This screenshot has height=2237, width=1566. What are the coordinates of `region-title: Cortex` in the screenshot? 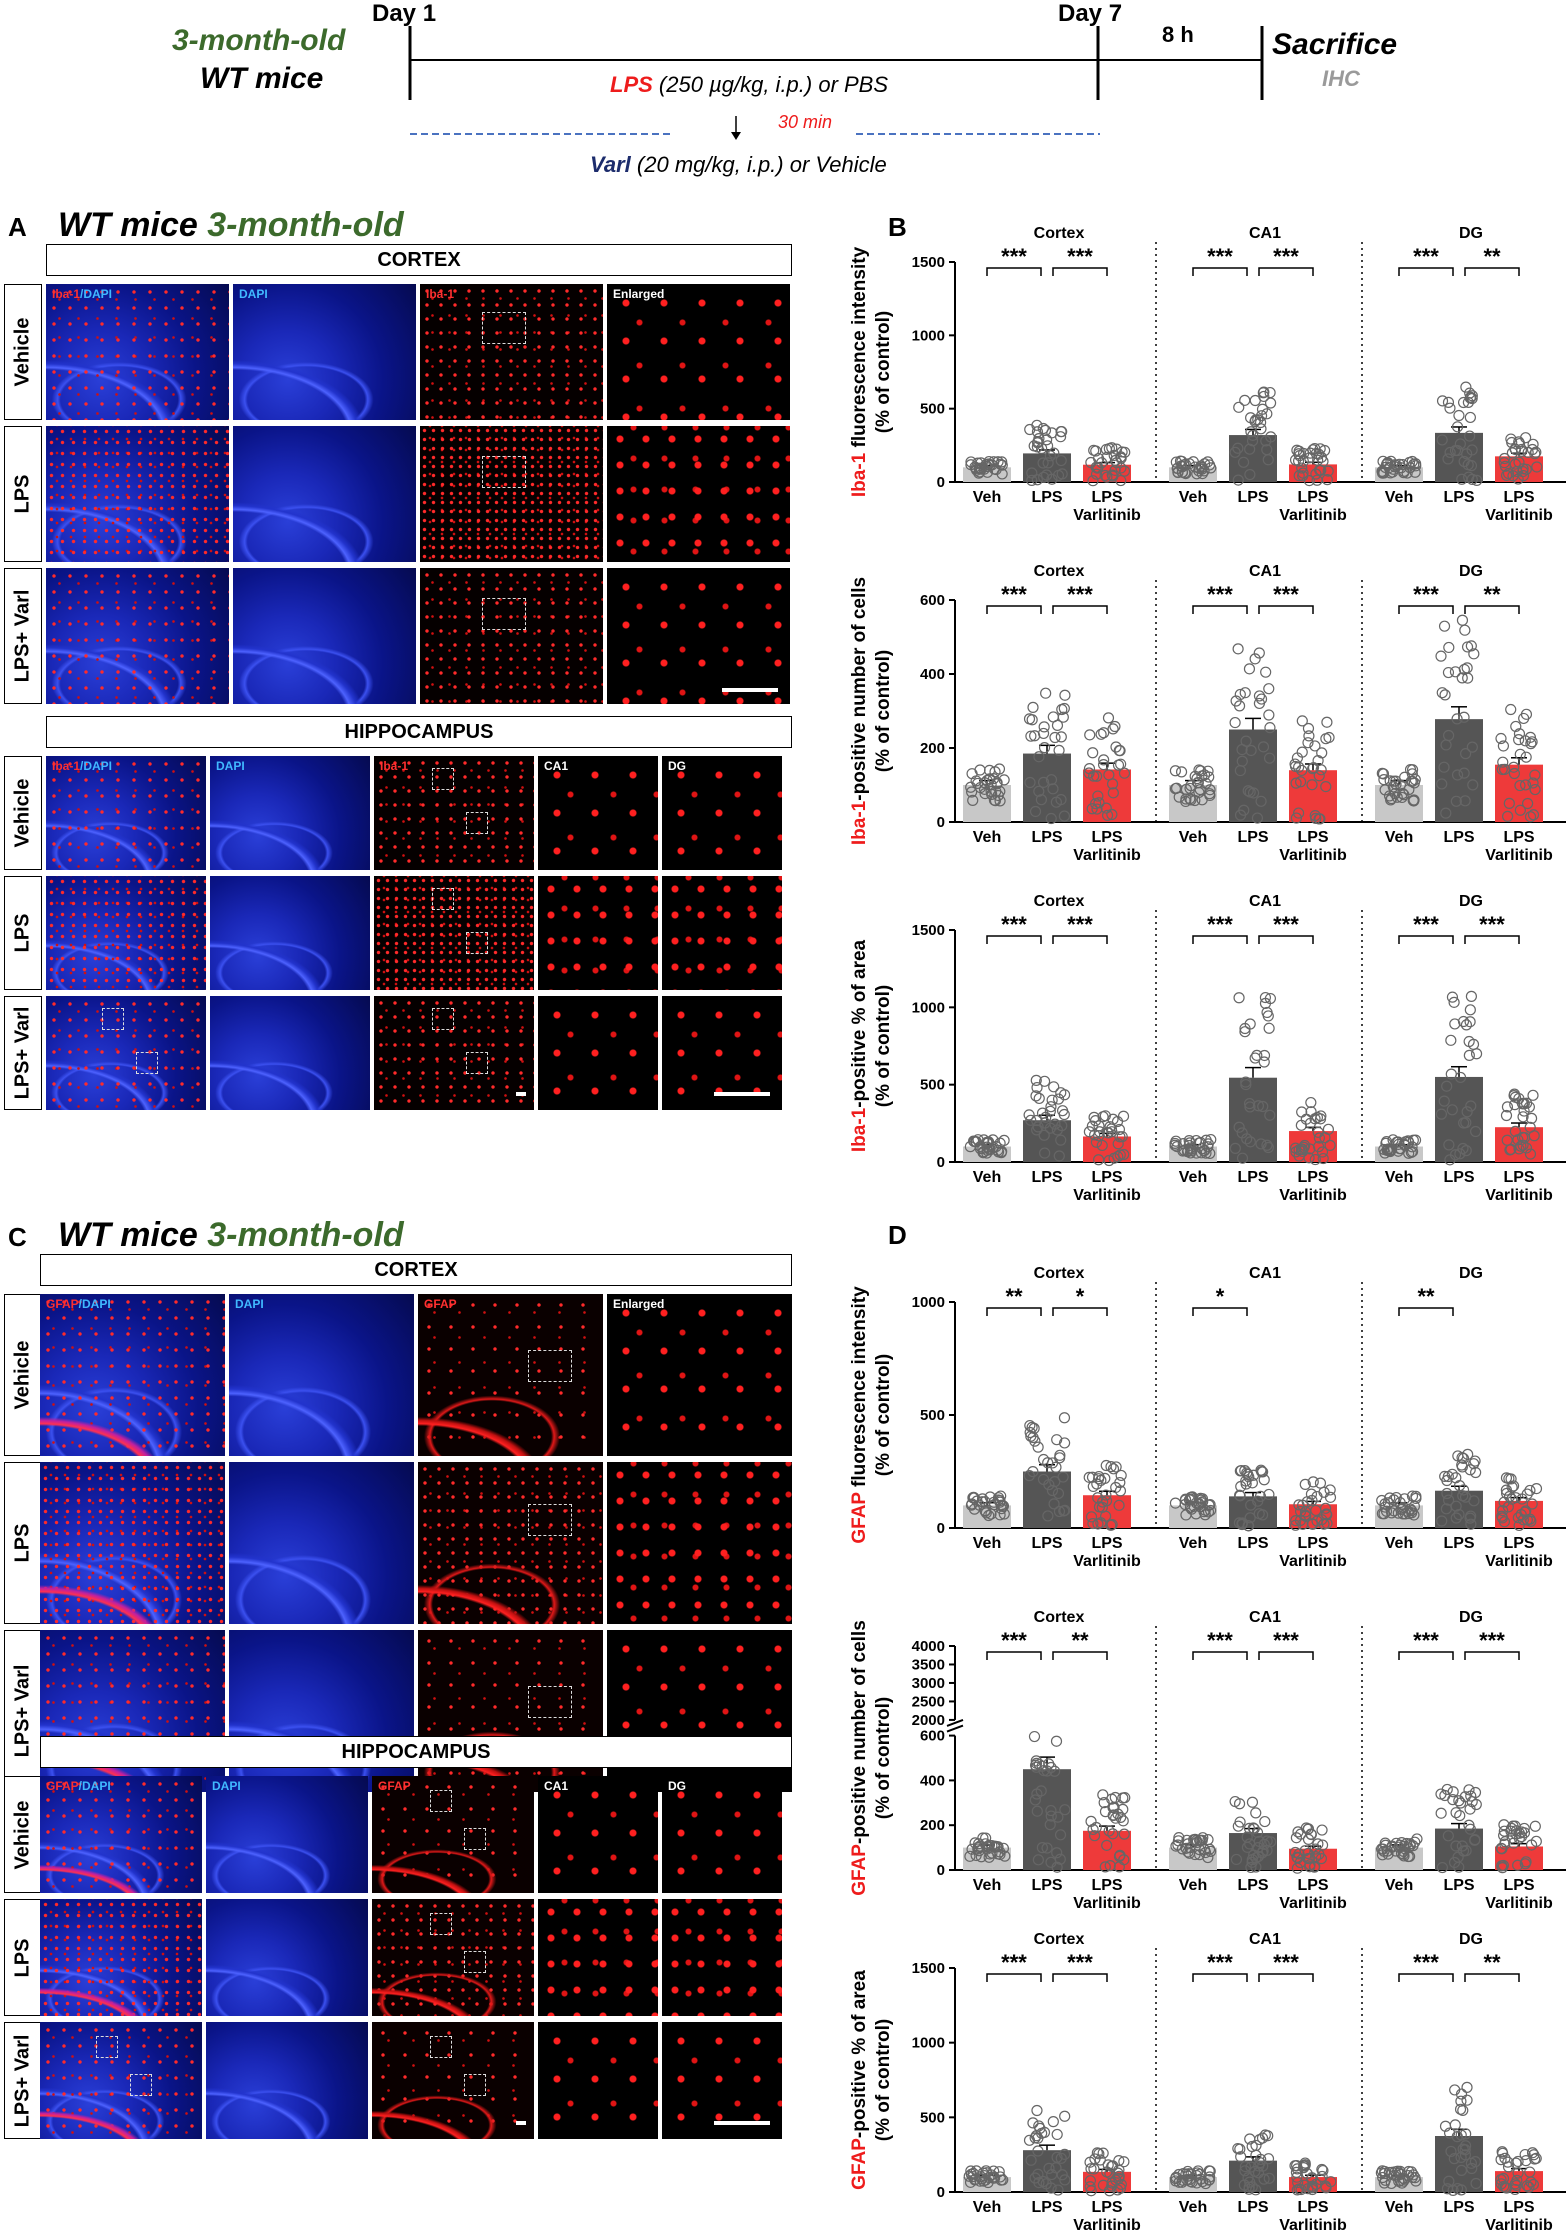 It's located at (1059, 1273).